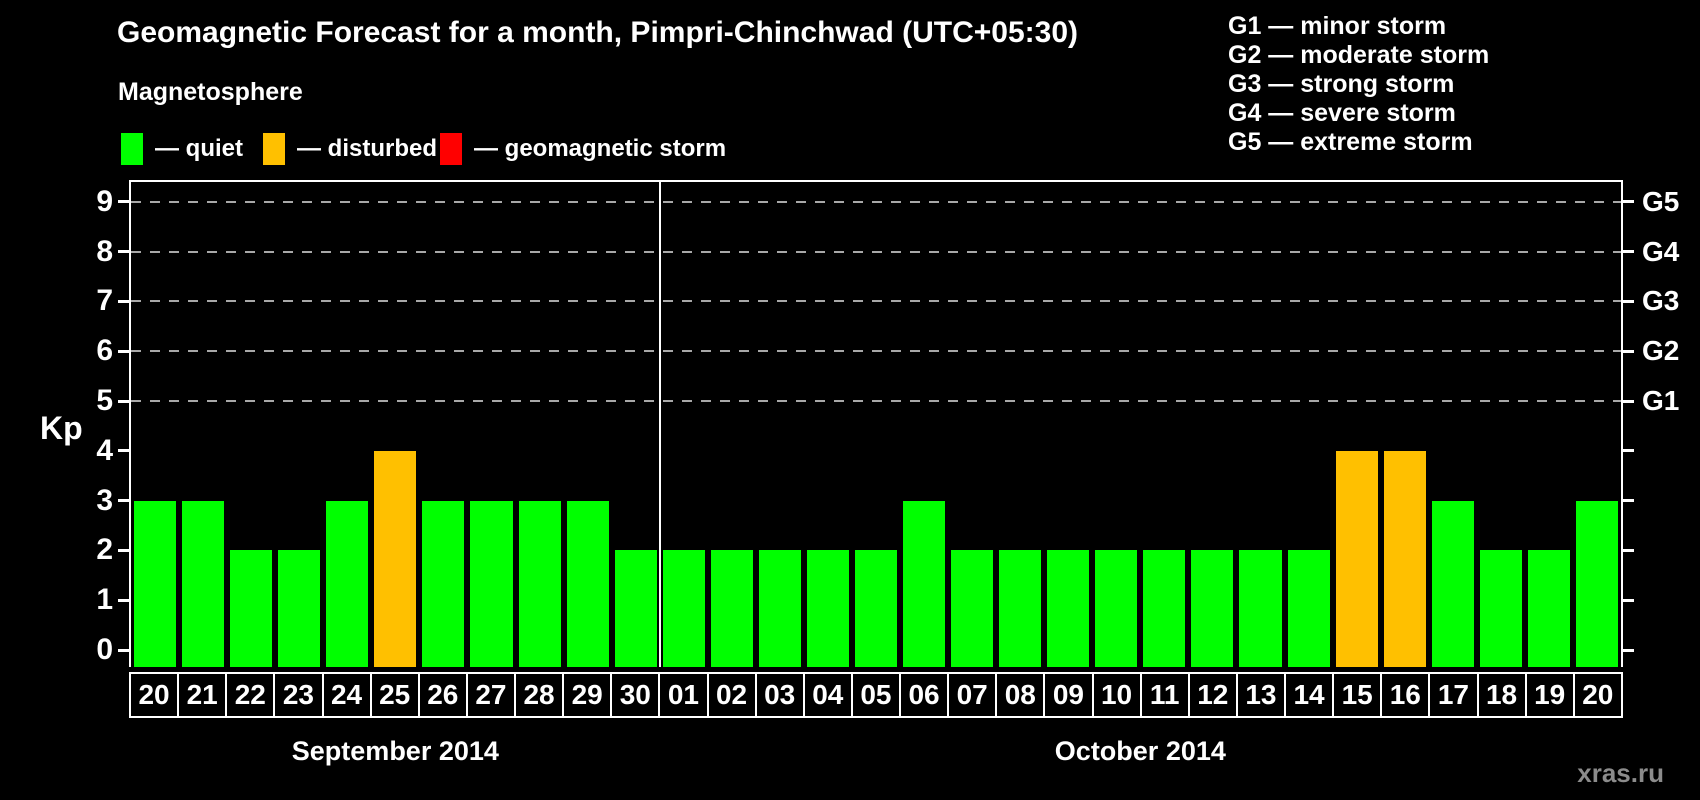 This screenshot has width=1700, height=800. I want to click on left-tick-kp6, so click(124, 351).